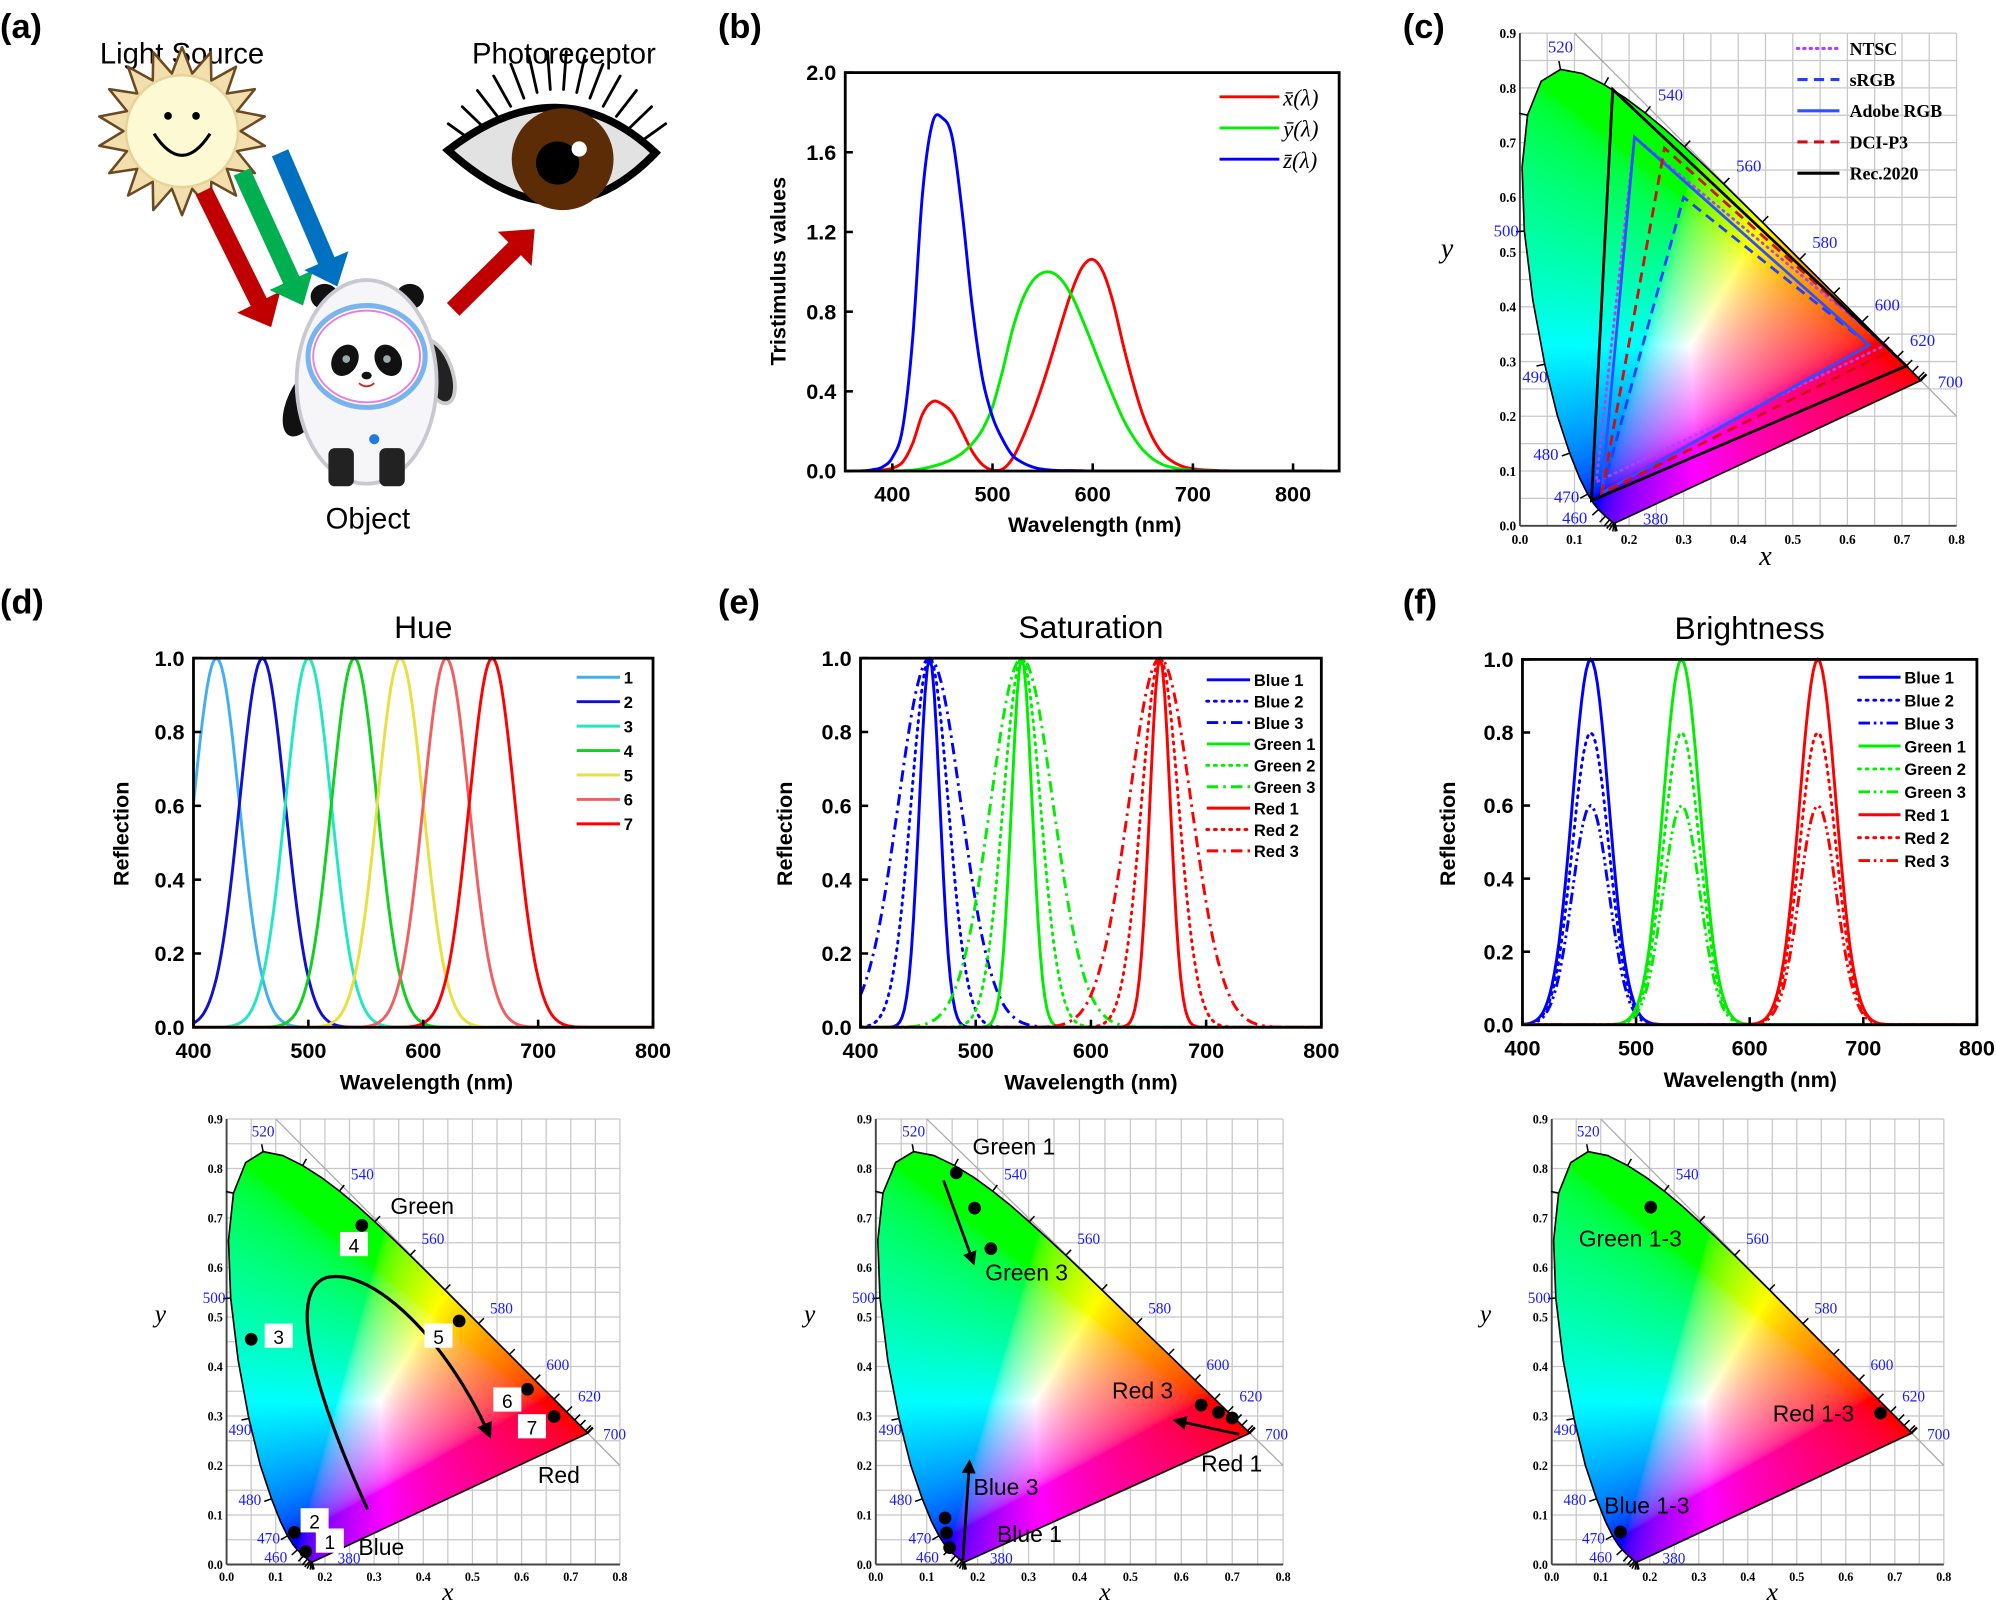  What do you see at coordinates (1825, 1308) in the screenshot?
I see `wavelength-label: 580` at bounding box center [1825, 1308].